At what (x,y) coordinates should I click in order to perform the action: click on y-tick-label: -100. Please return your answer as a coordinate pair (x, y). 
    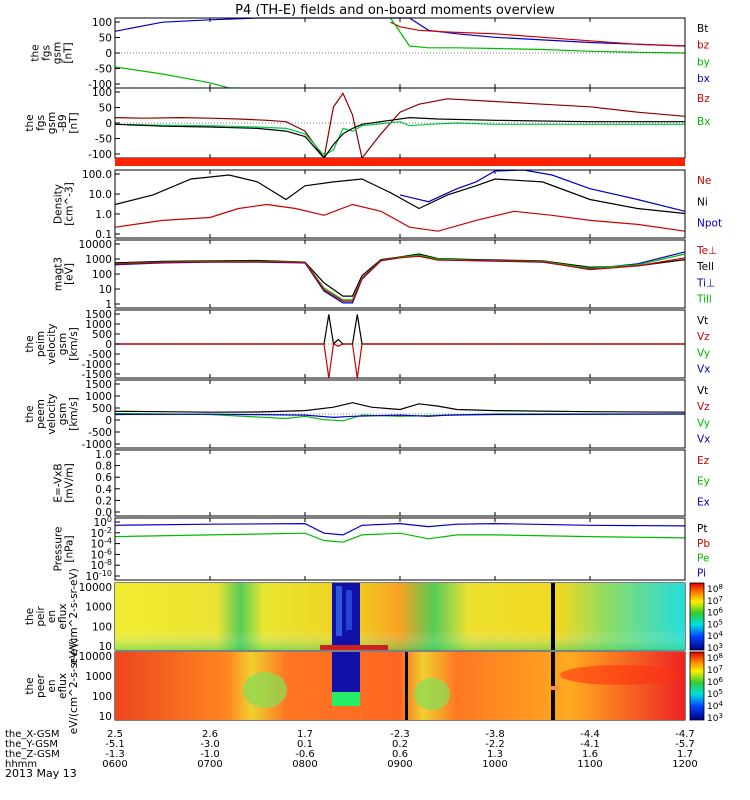
    Looking at the image, I should click on (100, 155).